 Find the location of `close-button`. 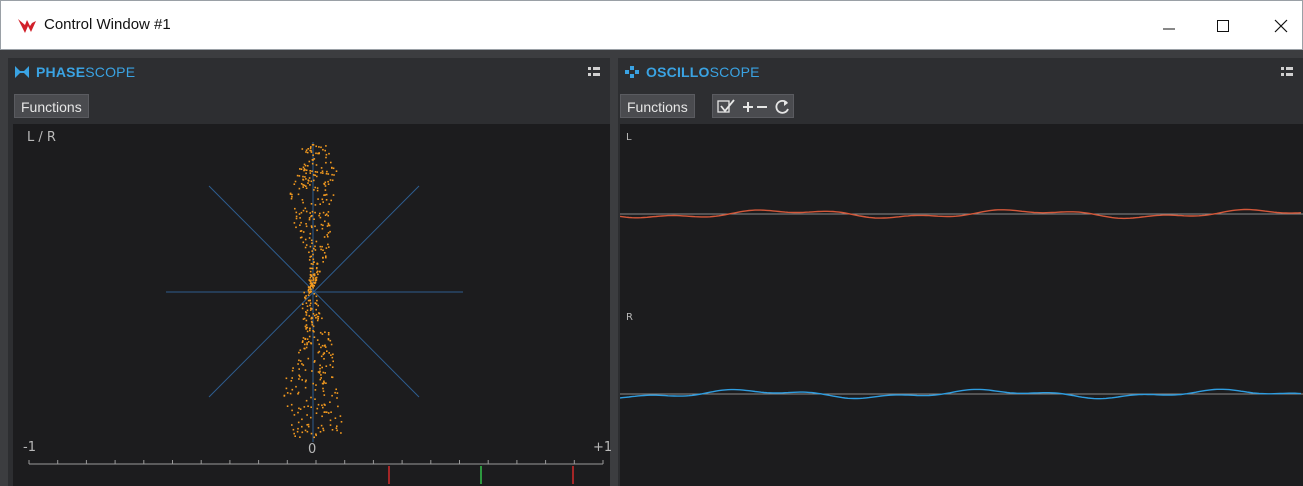

close-button is located at coordinates (1280, 26).